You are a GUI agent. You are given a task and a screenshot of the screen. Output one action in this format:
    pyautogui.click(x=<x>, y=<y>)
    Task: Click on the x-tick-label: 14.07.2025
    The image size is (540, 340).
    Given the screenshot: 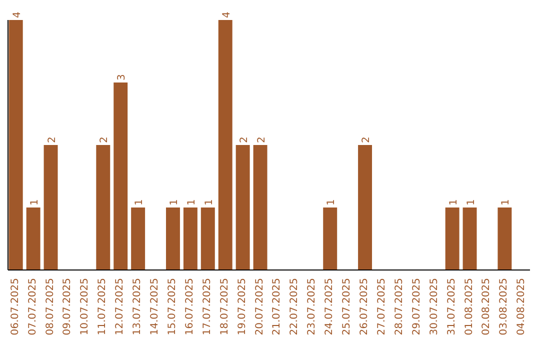 What is the action you would take?
    pyautogui.click(x=155, y=307)
    